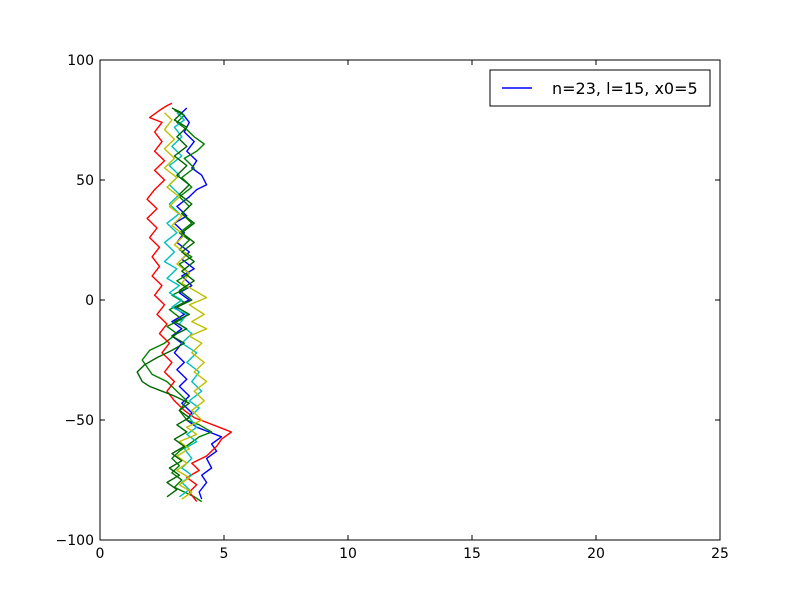 The width and height of the screenshot is (800, 600). What do you see at coordinates (100, 554) in the screenshot?
I see `x-tick-label: 0` at bounding box center [100, 554].